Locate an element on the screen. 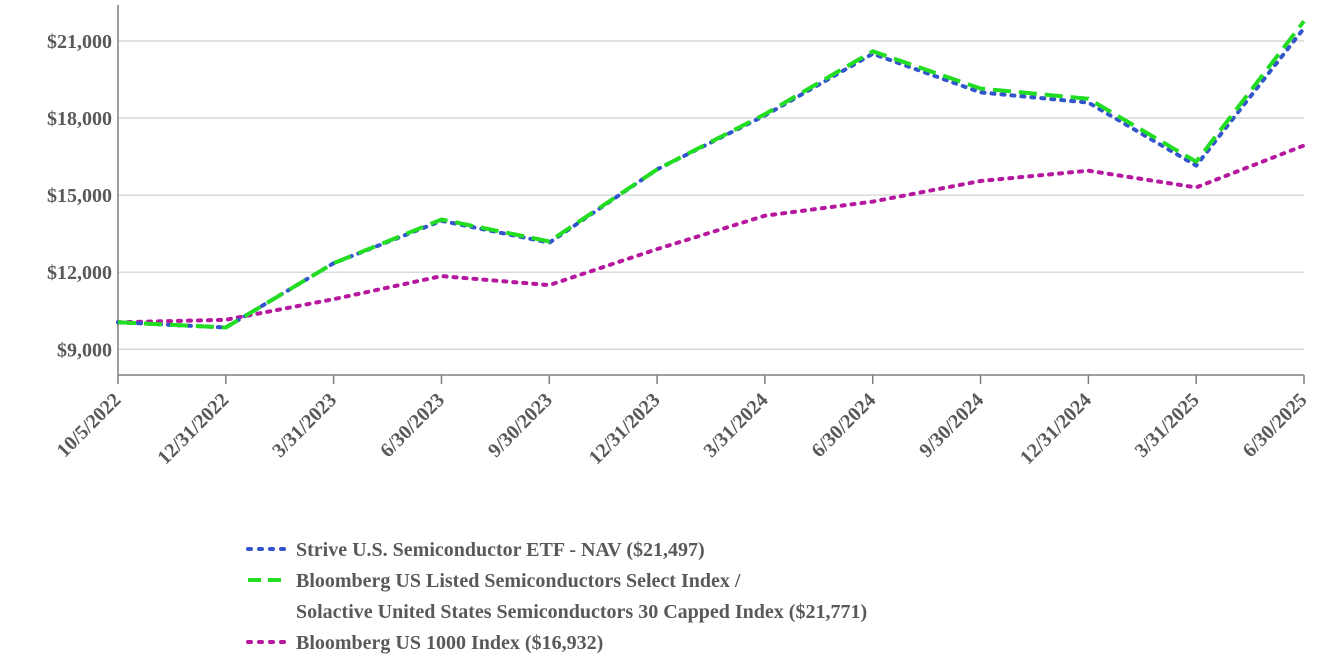 This screenshot has width=1344, height=672. y-tick-label: $15,000 is located at coordinates (79, 196).